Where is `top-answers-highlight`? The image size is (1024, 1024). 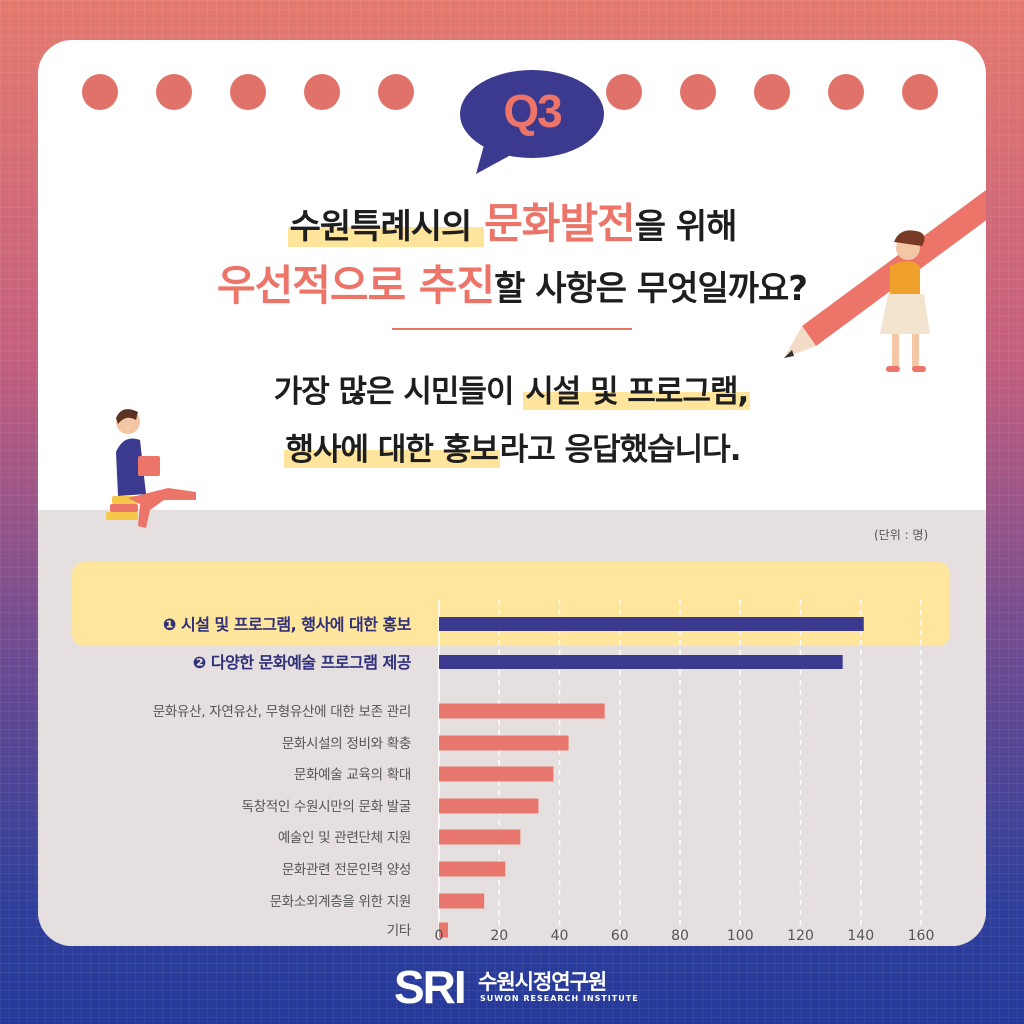 top-answers-highlight is located at coordinates (511, 604).